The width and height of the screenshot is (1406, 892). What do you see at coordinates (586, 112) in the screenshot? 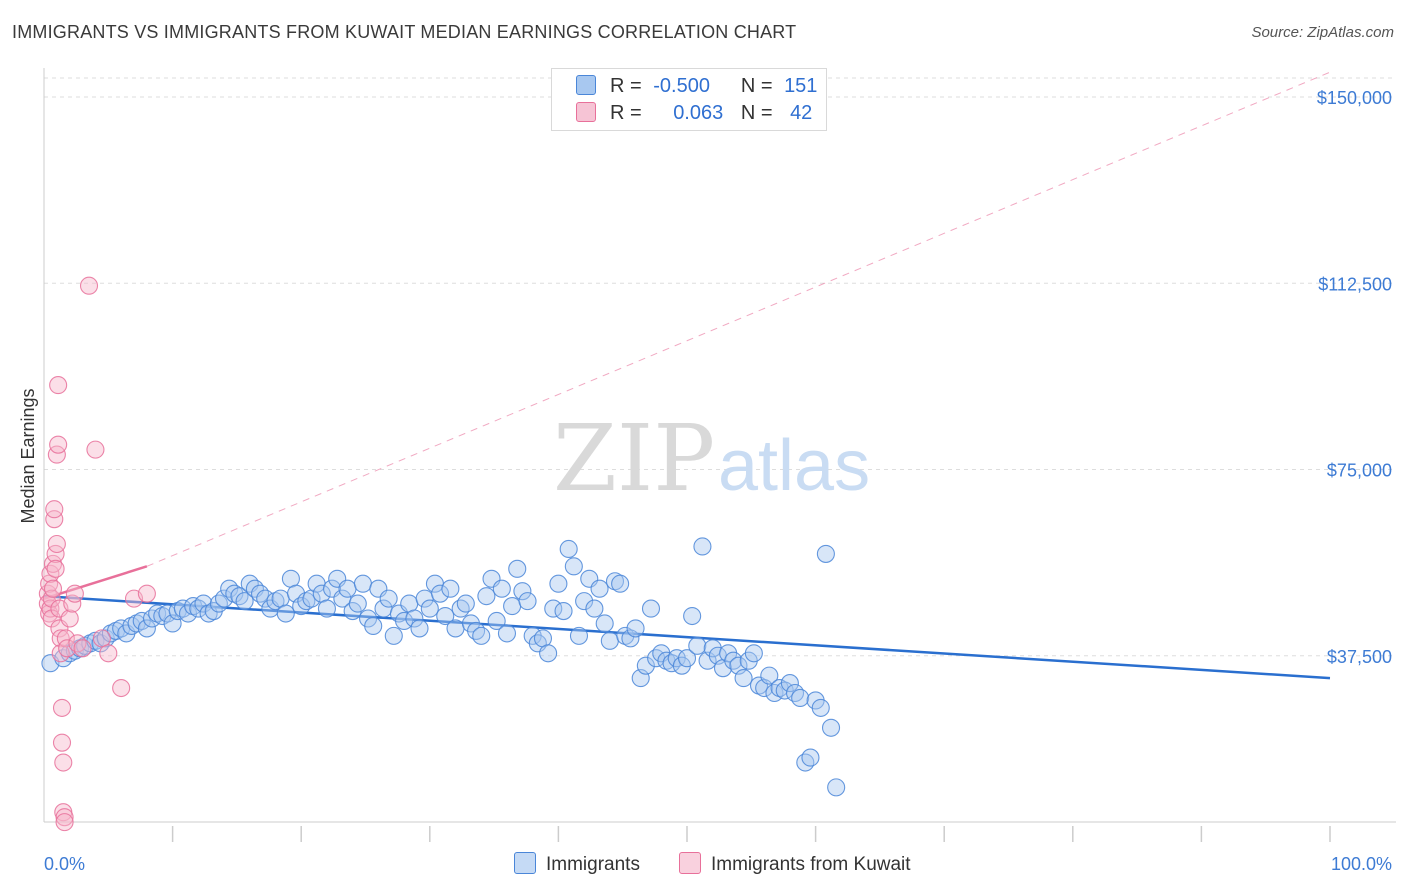
I see `legend-swatch-pink` at bounding box center [586, 112].